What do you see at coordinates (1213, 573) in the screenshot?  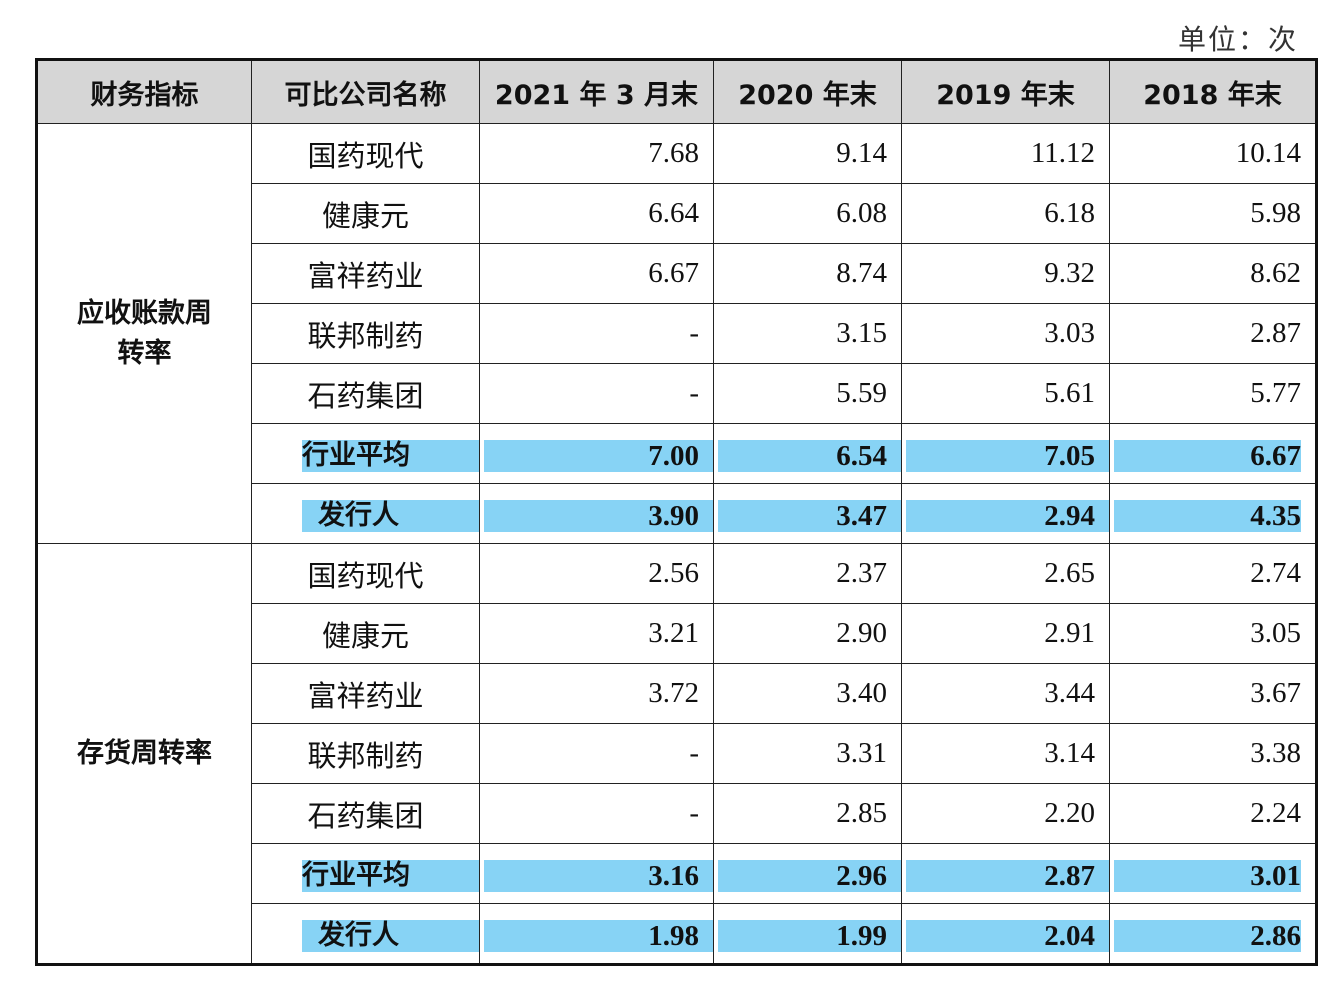 I see `value: 2.74` at bounding box center [1213, 573].